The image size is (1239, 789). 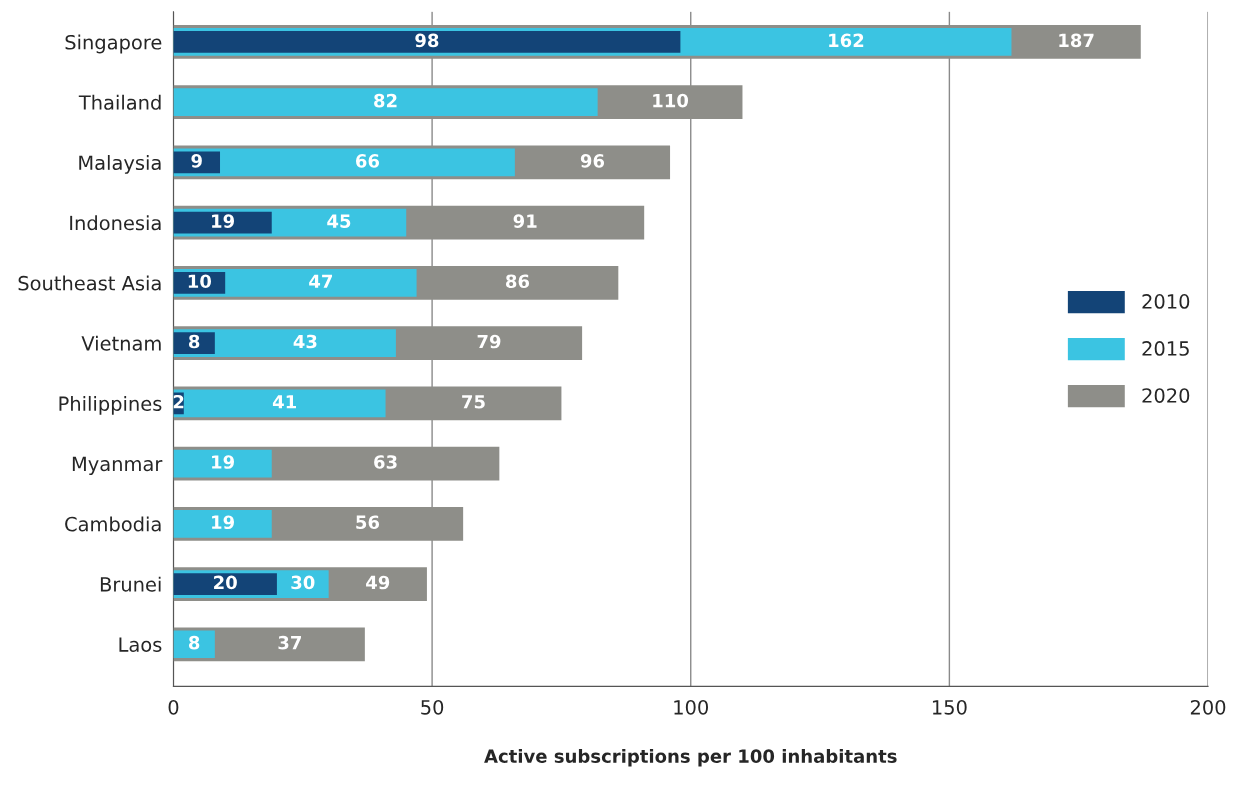 I want to click on data-label: 47, so click(x=321, y=281).